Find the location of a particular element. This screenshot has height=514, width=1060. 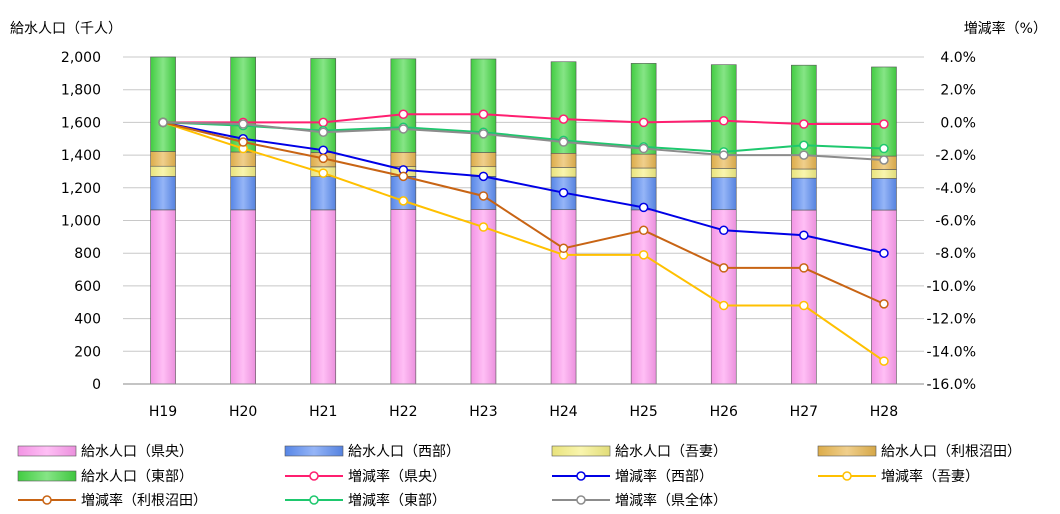

x-tick-label: H19 is located at coordinates (163, 412).